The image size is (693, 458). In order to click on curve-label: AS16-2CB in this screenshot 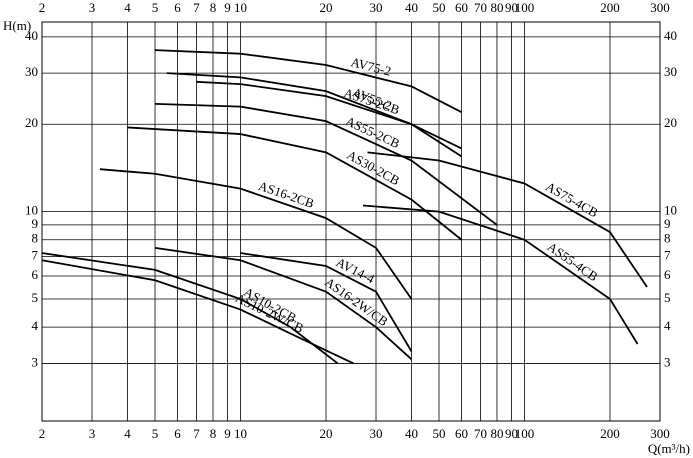, I will do `click(287, 194)`.